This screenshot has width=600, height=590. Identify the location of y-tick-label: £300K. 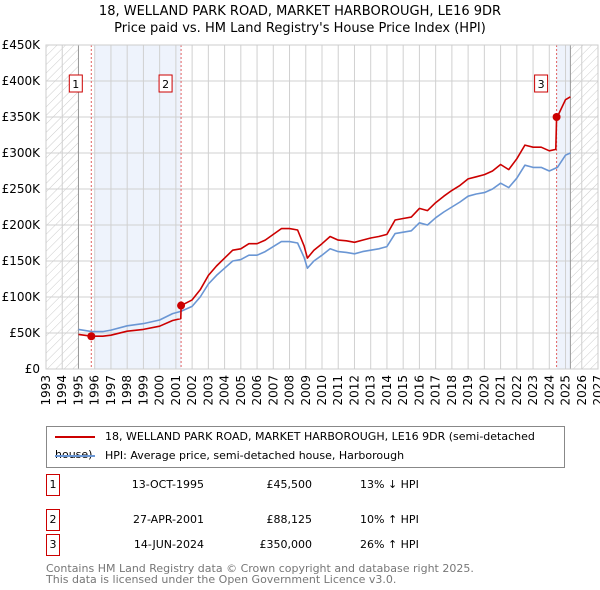
(22, 153).